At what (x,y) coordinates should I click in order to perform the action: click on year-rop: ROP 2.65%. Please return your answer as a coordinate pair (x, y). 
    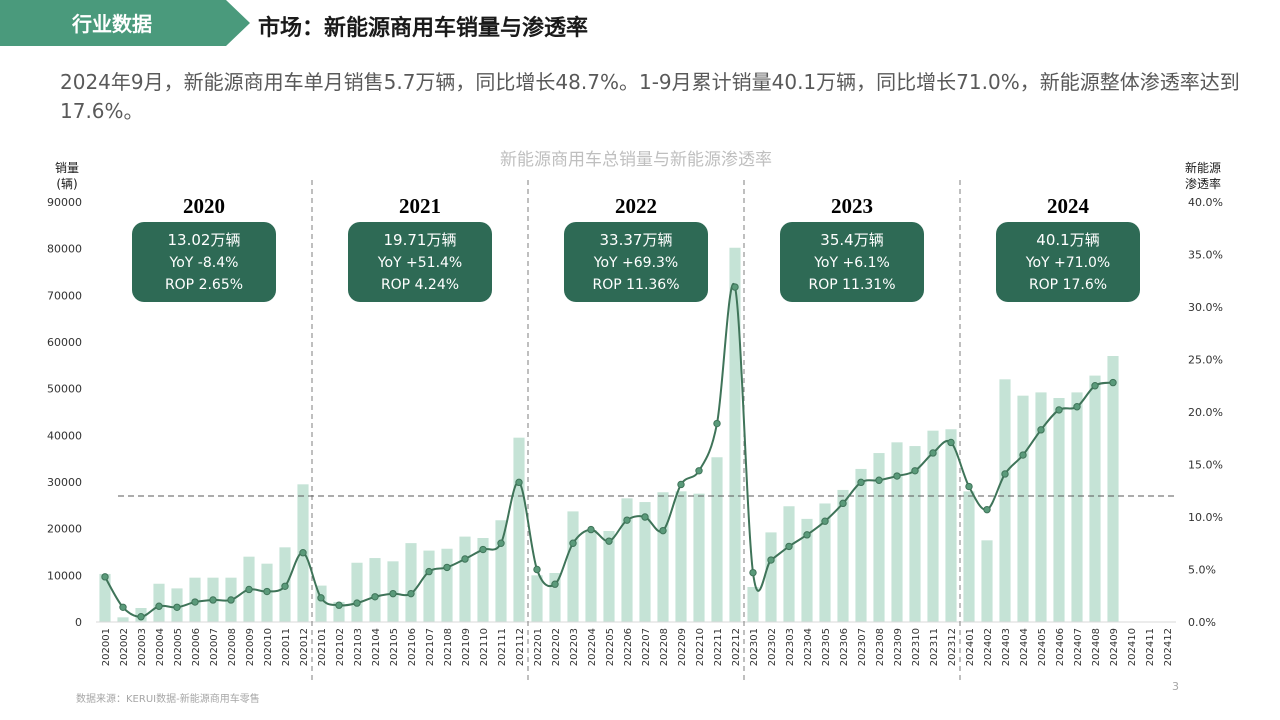
    Looking at the image, I should click on (204, 285).